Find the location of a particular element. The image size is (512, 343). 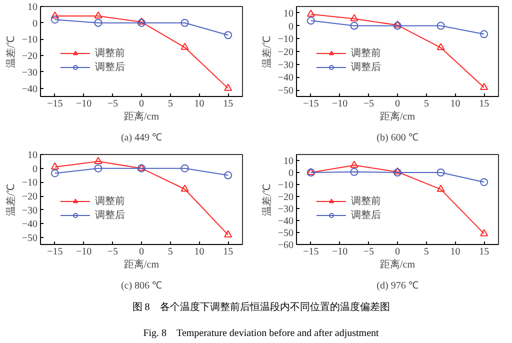

text: (c) 806 ℃ is located at coordinates (141, 286).